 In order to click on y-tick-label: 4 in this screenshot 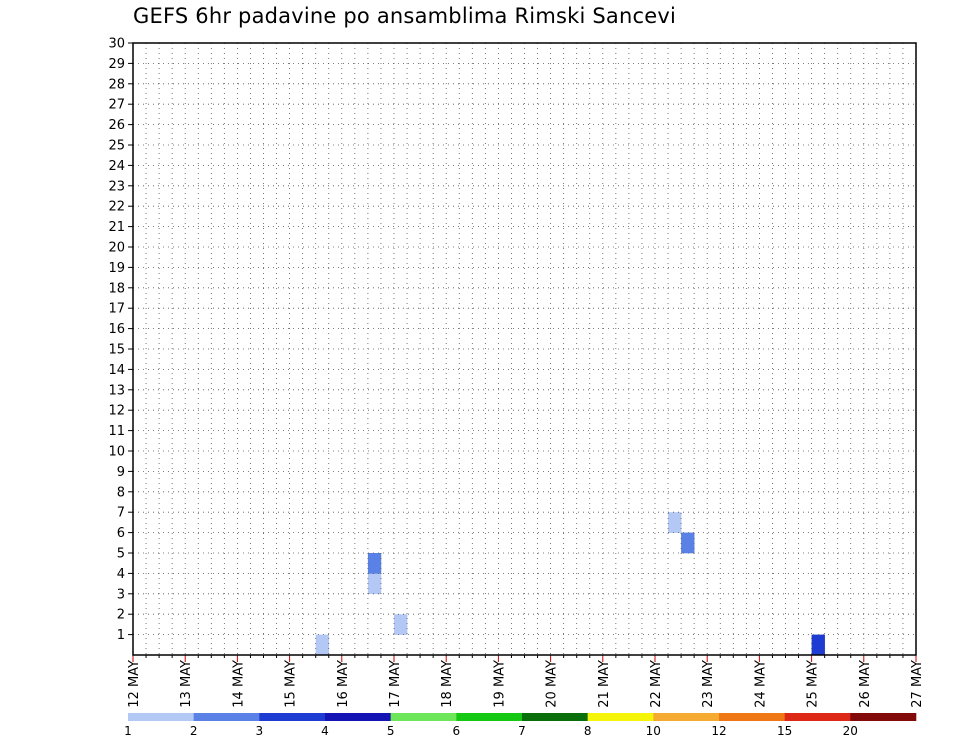, I will do `click(121, 574)`.